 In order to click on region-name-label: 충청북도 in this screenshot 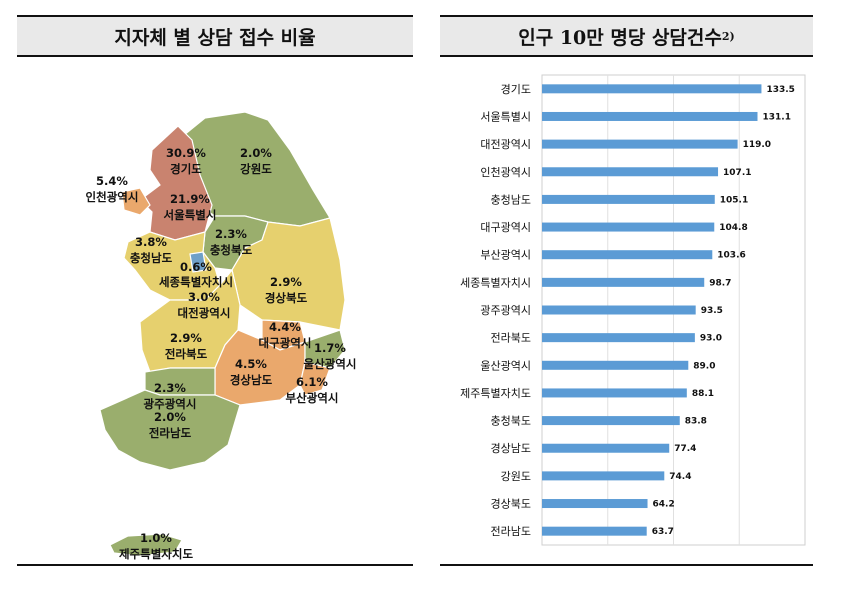, I will do `click(231, 250)`.